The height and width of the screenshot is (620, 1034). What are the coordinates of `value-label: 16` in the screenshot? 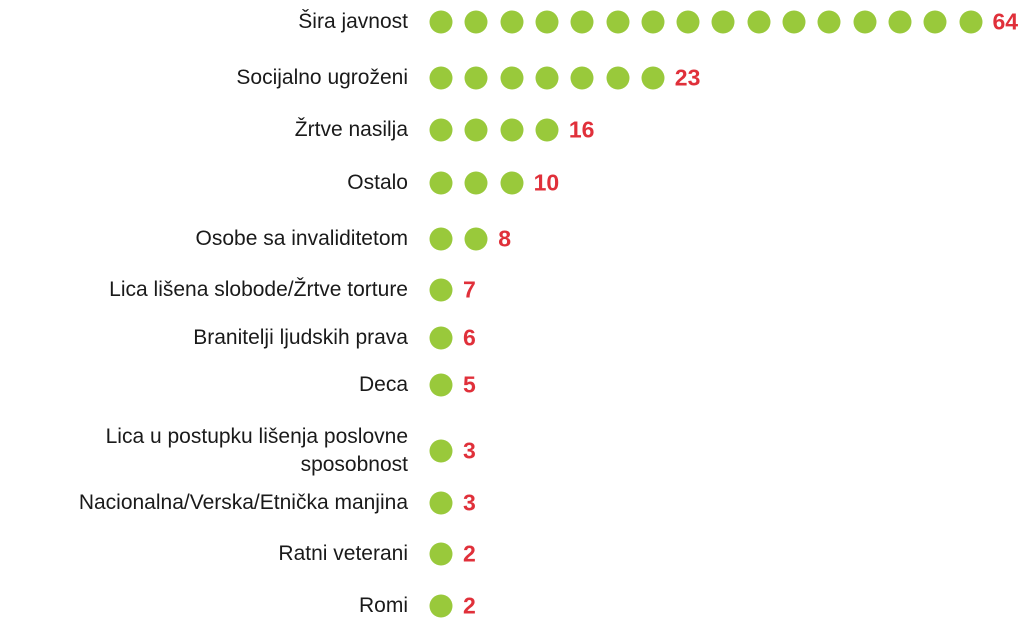 It's located at (581, 129).